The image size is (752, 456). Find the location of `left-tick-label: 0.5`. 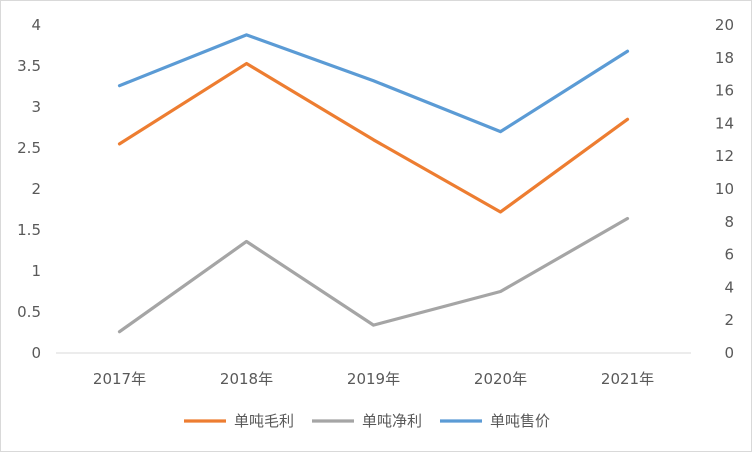

left-tick-label: 0.5 is located at coordinates (29, 312).